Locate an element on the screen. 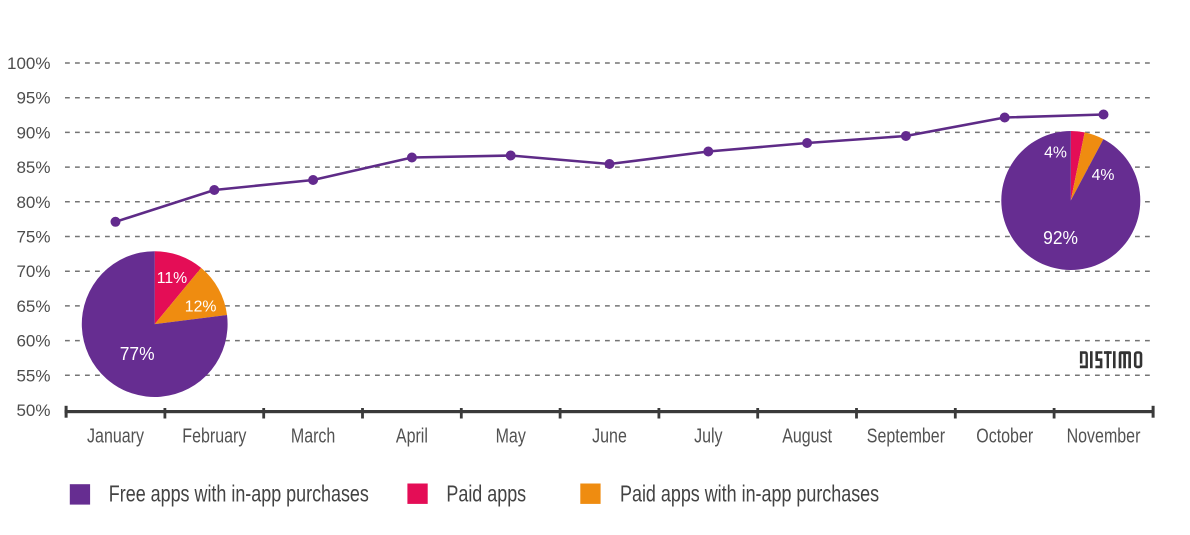 The image size is (1190, 535). svg-text: 92% is located at coordinates (1060, 238).